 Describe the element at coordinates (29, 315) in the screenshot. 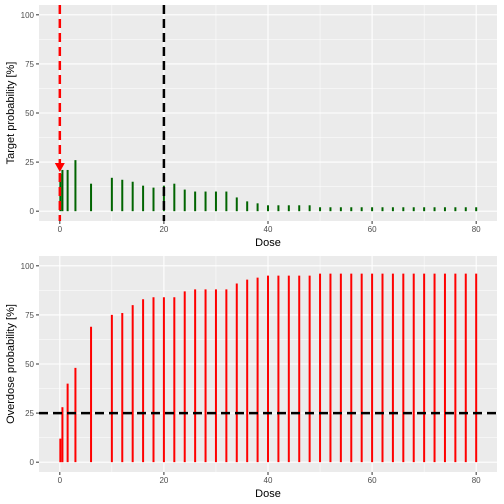

I see `panel2-y-tick-label: 75` at that location.